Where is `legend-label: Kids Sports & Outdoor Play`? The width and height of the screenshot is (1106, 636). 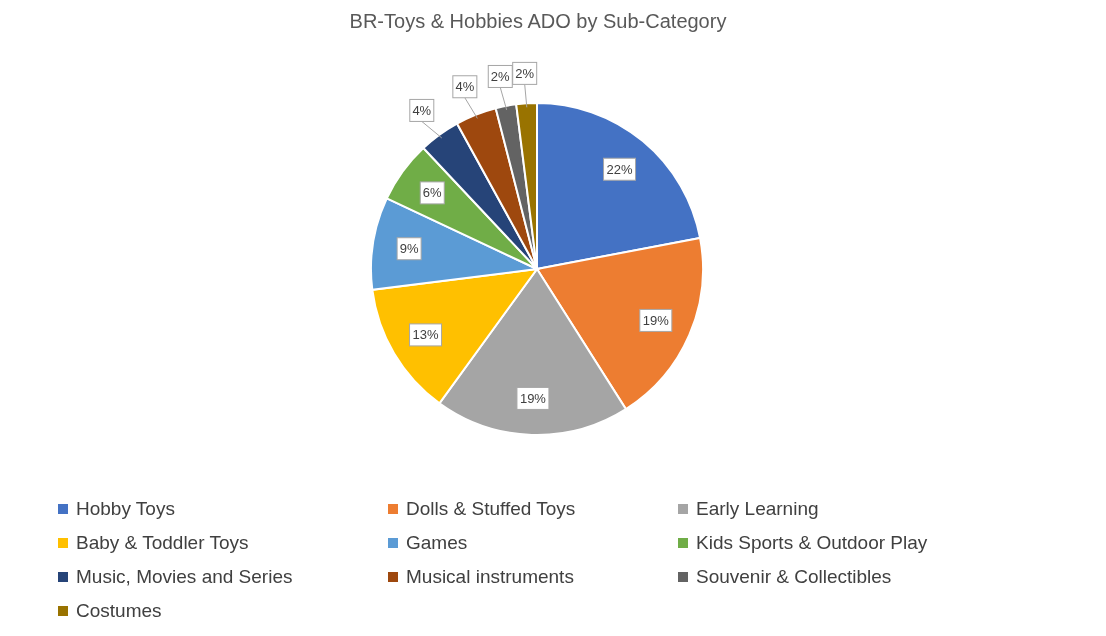 legend-label: Kids Sports & Outdoor Play is located at coordinates (812, 543).